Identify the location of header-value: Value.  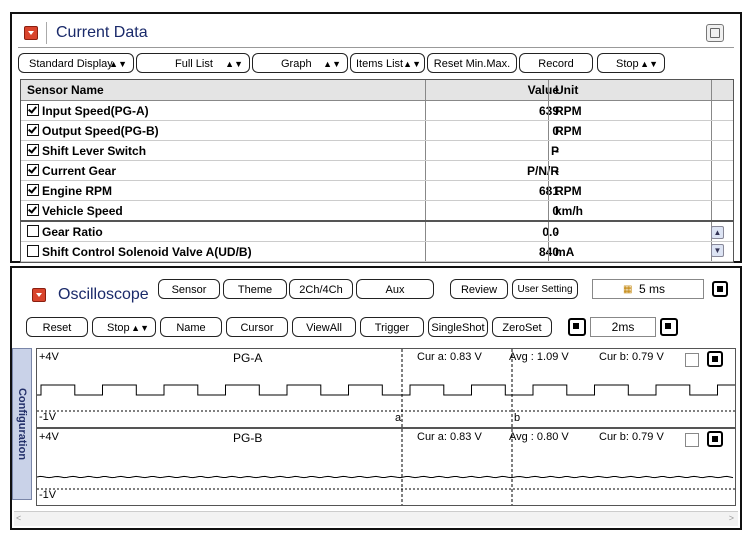
(543, 90).